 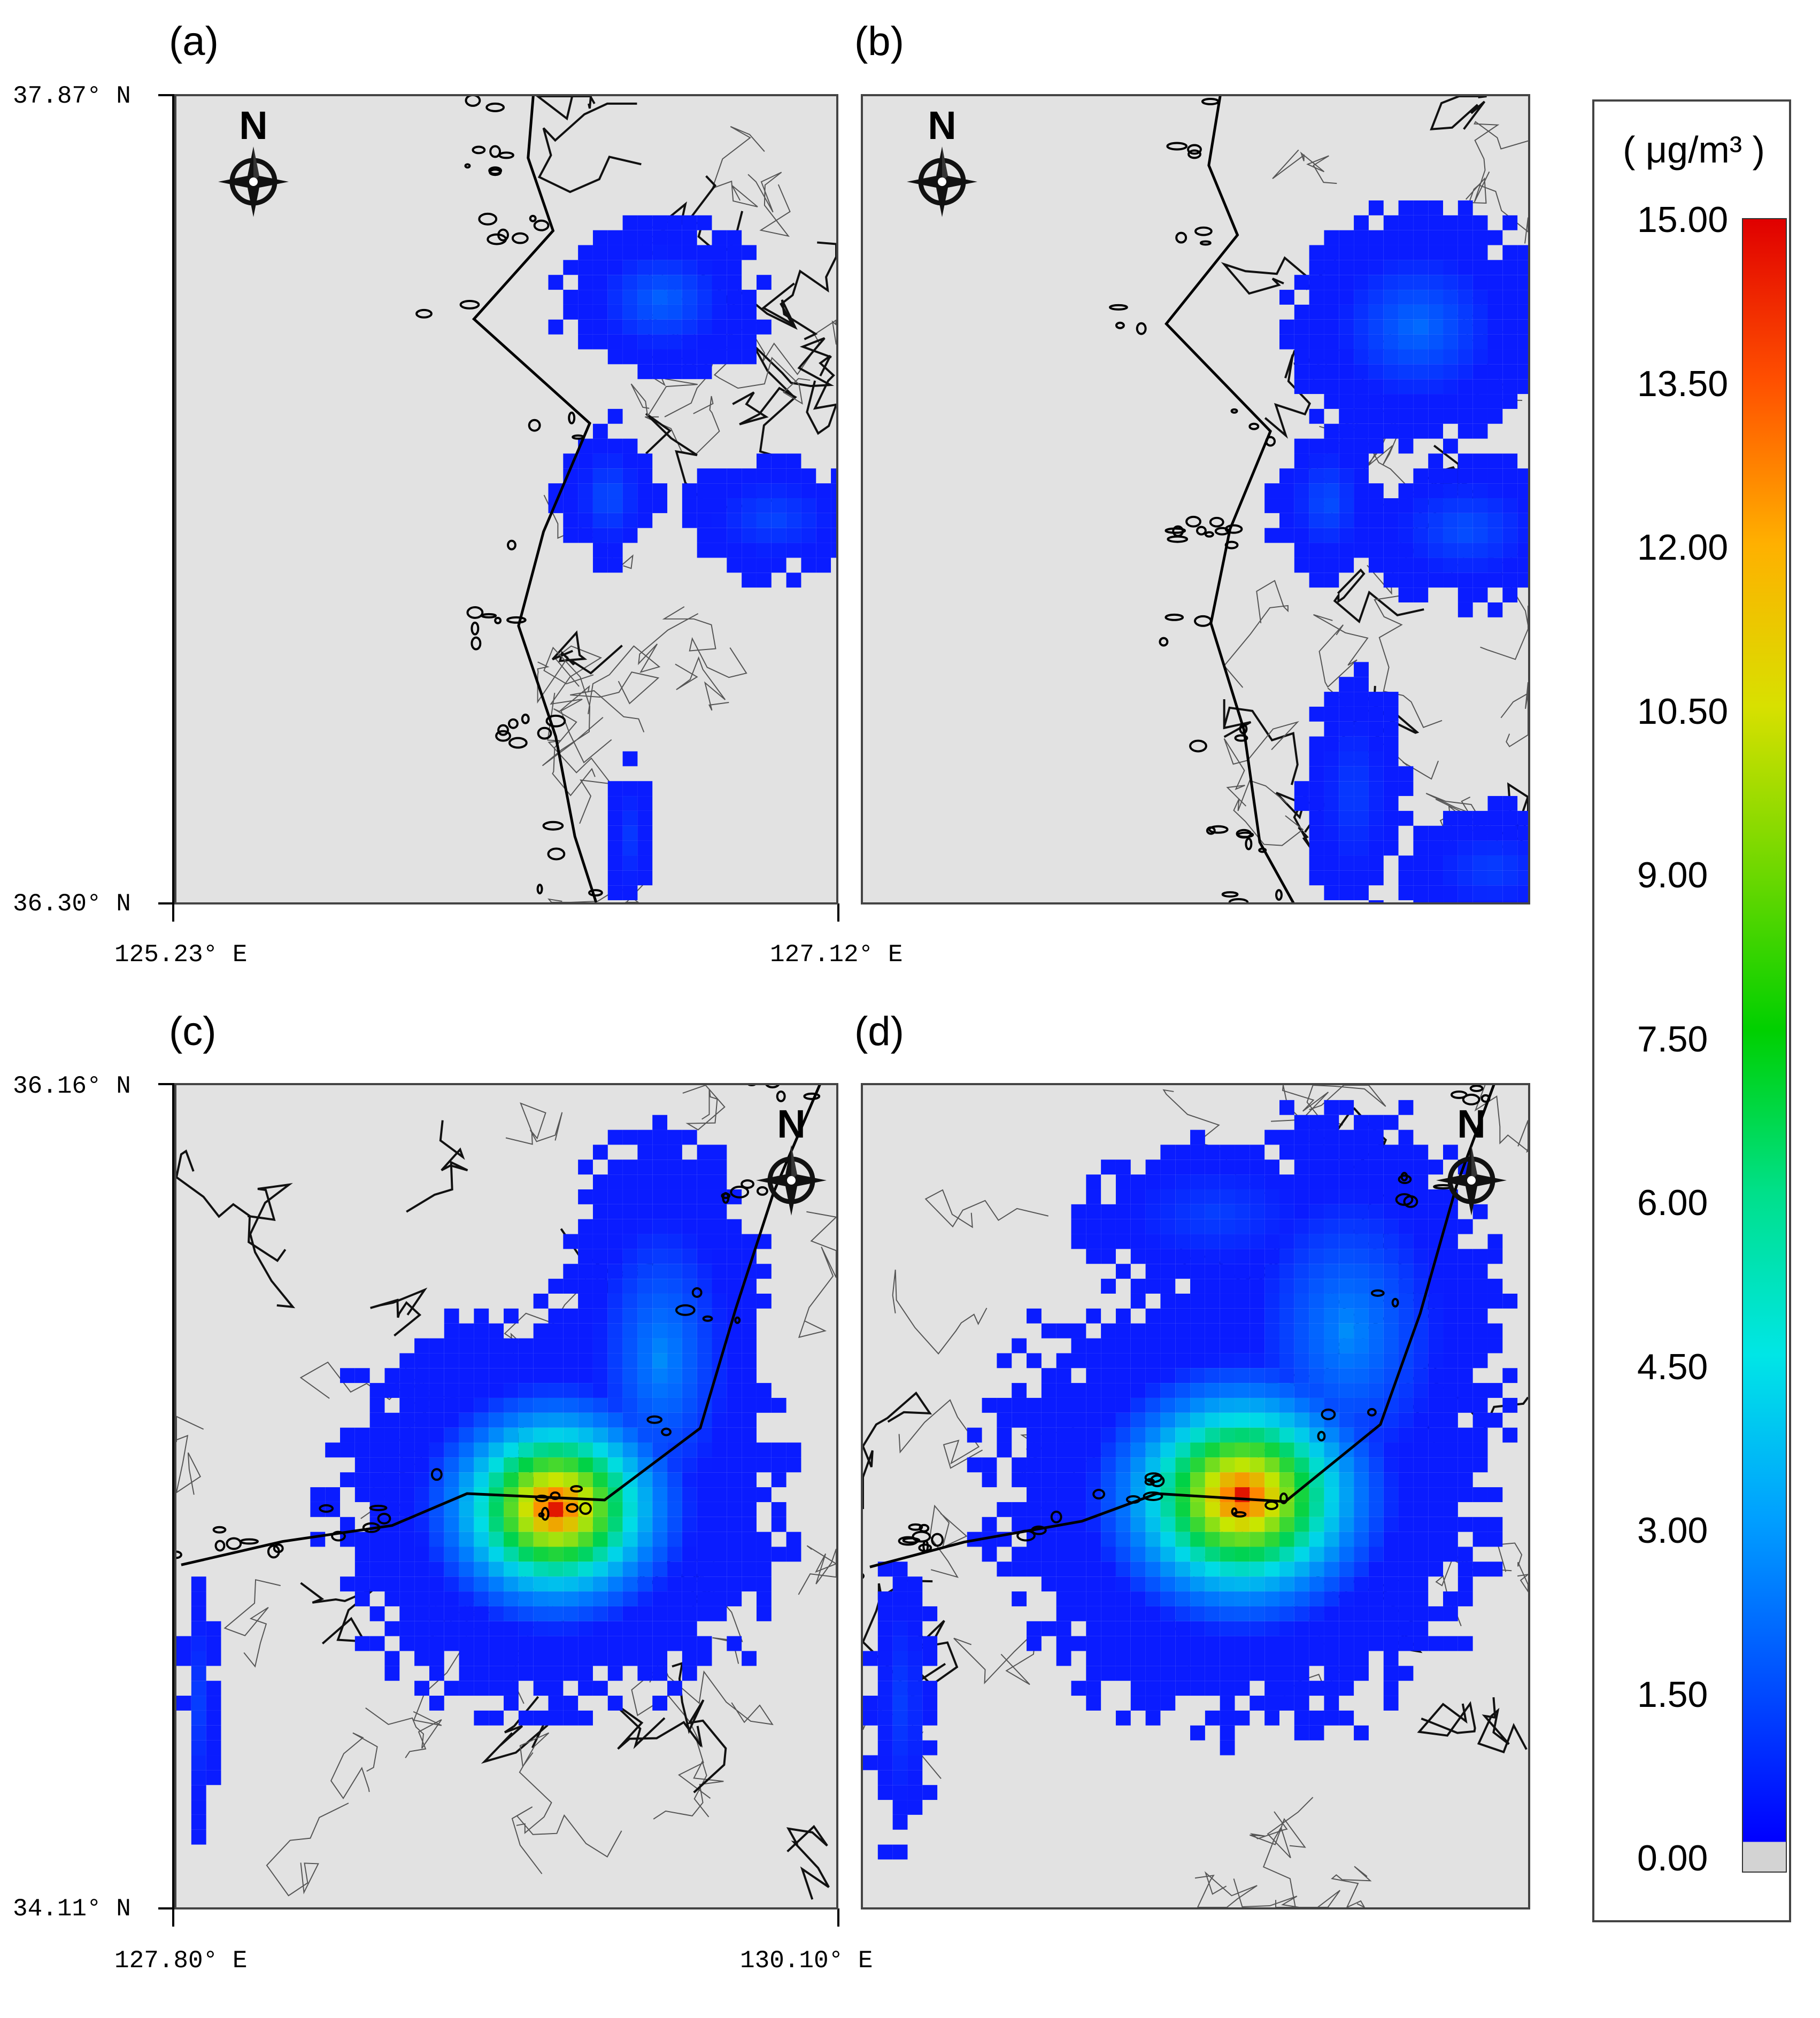 I want to click on legend-tick-label: 1.50, so click(x=1672, y=1695).